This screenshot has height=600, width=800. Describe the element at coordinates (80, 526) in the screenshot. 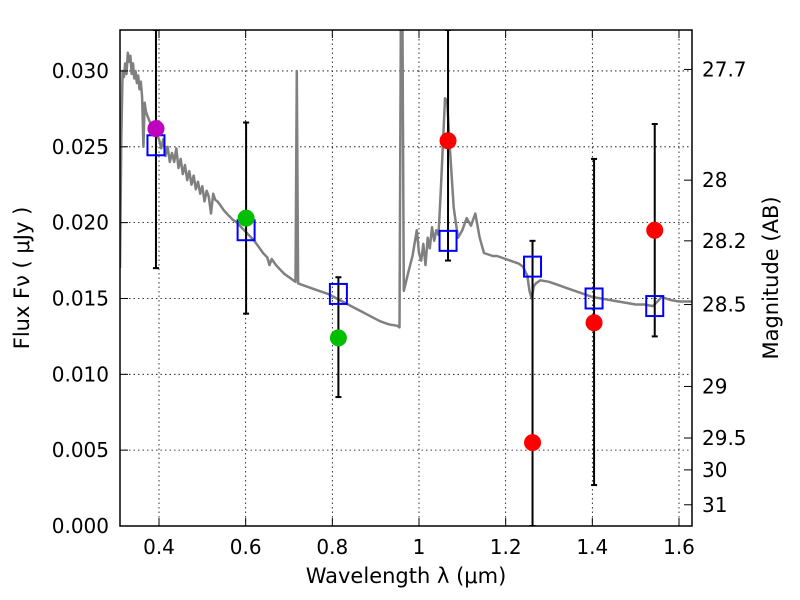

I see `y-tick-label: 0.000` at that location.